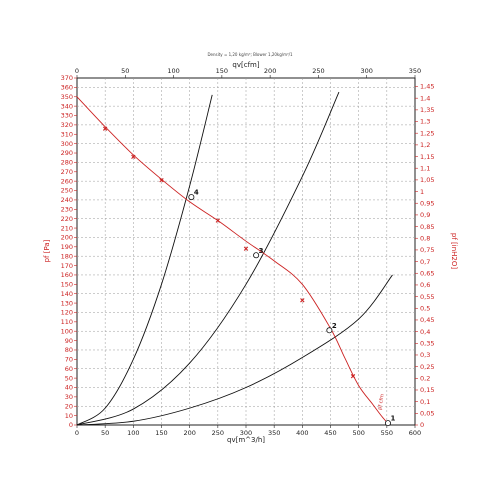 Image resolution: width=500 pixels, height=500 pixels. Describe the element at coordinates (392, 419) in the screenshot. I see `operating-point-label: 1` at that location.